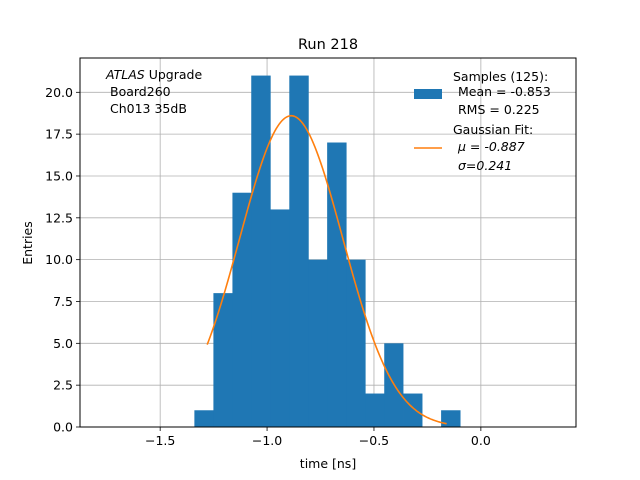 This screenshot has width=640, height=480. Describe the element at coordinates (374, 440) in the screenshot. I see `x-tick-label: −0.5` at that location.